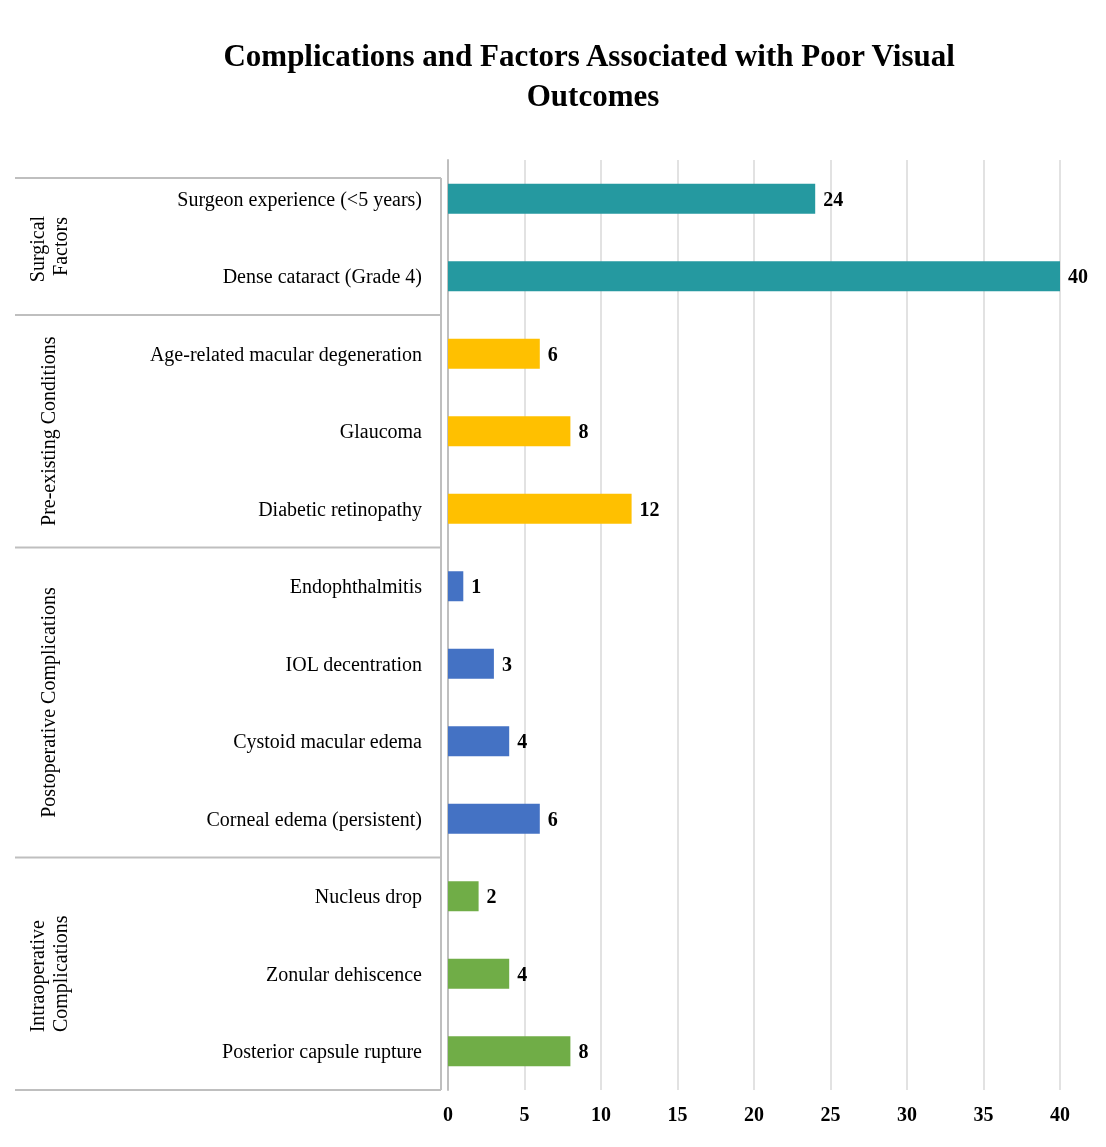 The image size is (1106, 1147). Describe the element at coordinates (476, 586) in the screenshot. I see `data-label: 1` at that location.